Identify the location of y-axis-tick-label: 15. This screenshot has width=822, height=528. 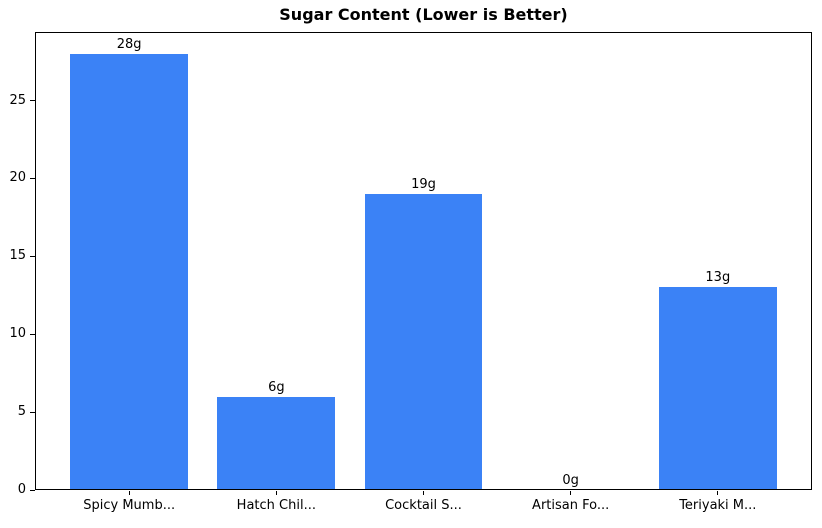
(17, 256).